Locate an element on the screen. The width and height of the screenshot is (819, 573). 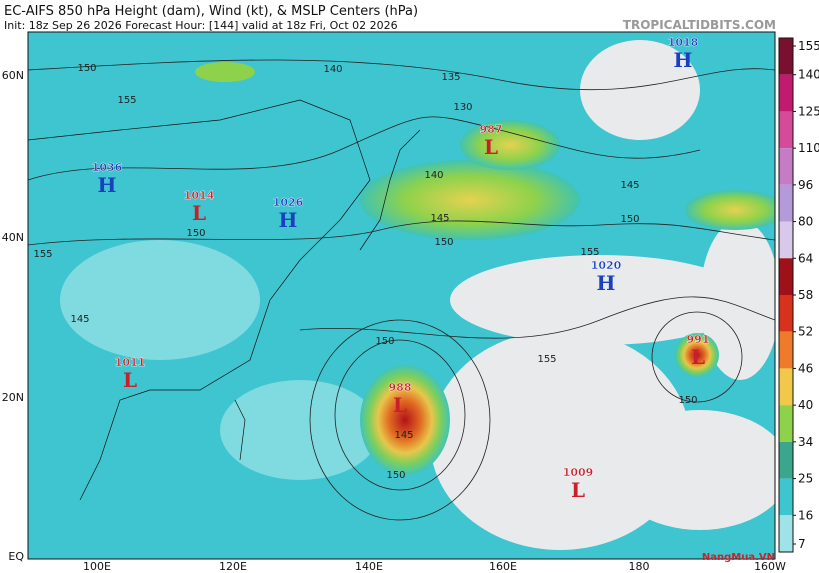
pressure-value: 991 is located at coordinates (698, 339).